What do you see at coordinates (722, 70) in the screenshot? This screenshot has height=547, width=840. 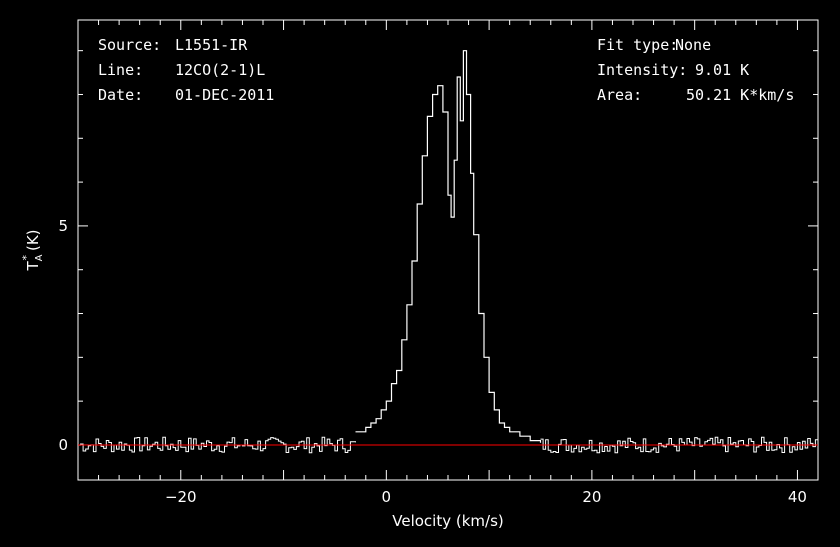 I see `intensity-value: 9.01 K` at bounding box center [722, 70].